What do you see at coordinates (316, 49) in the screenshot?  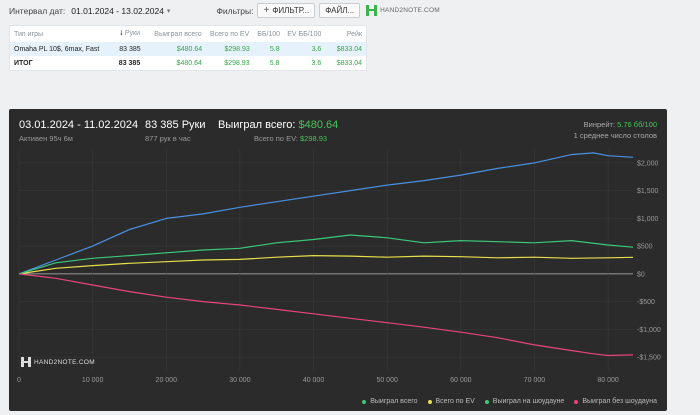 I see `cell-ev-bb100: 3.6` at bounding box center [316, 49].